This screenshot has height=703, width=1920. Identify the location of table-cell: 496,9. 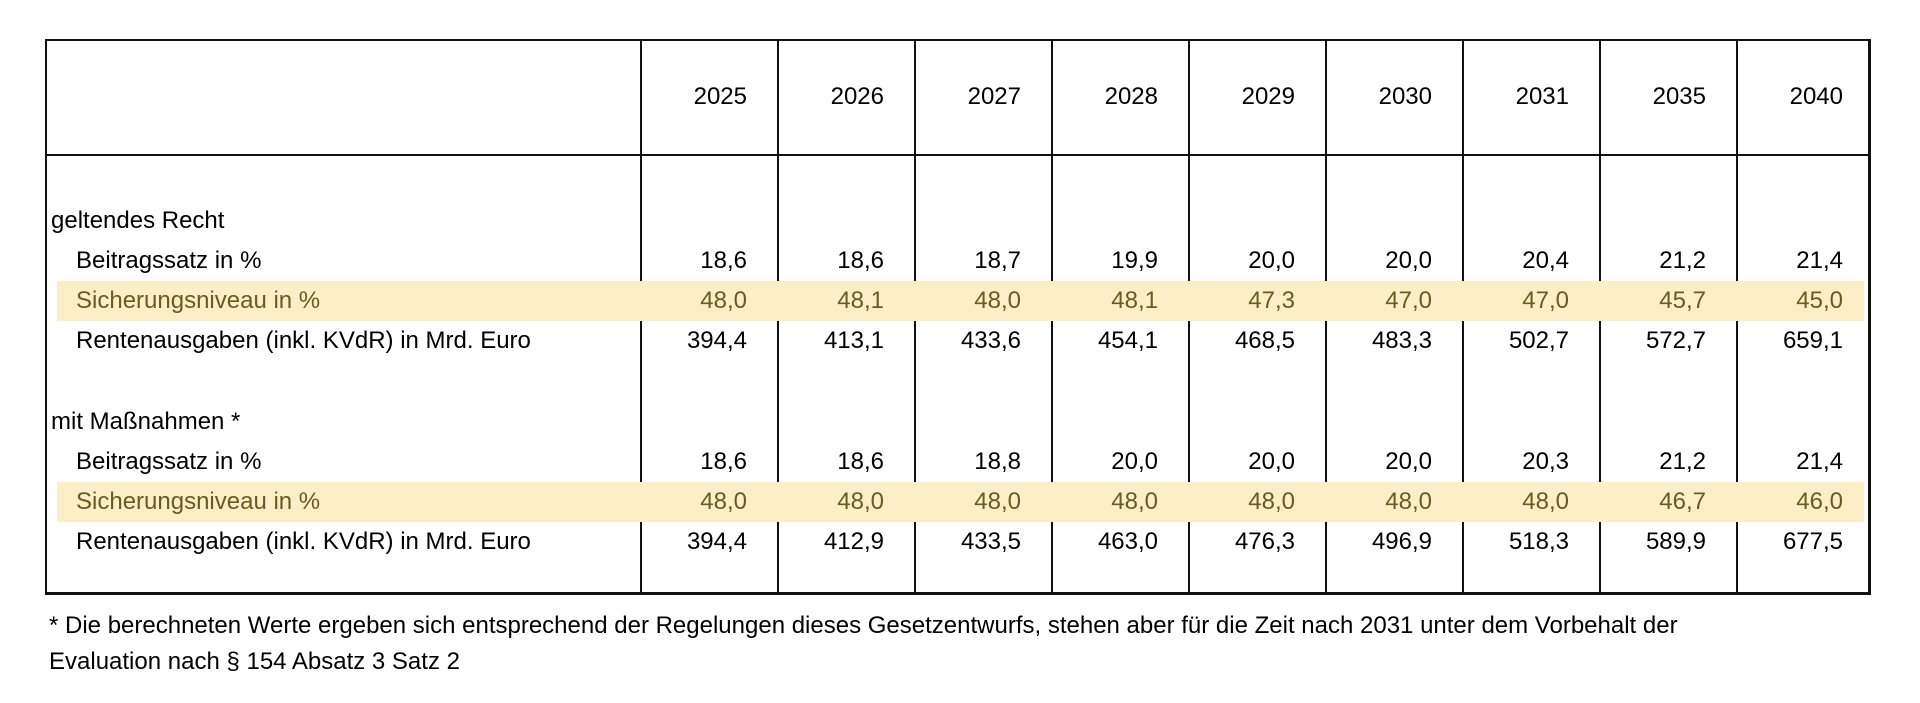
(1401, 541).